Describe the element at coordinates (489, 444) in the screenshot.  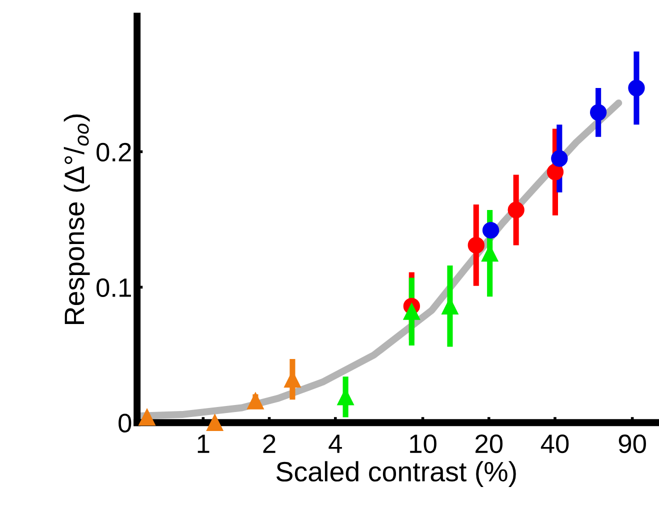
I see `x-tick-label: 20` at that location.